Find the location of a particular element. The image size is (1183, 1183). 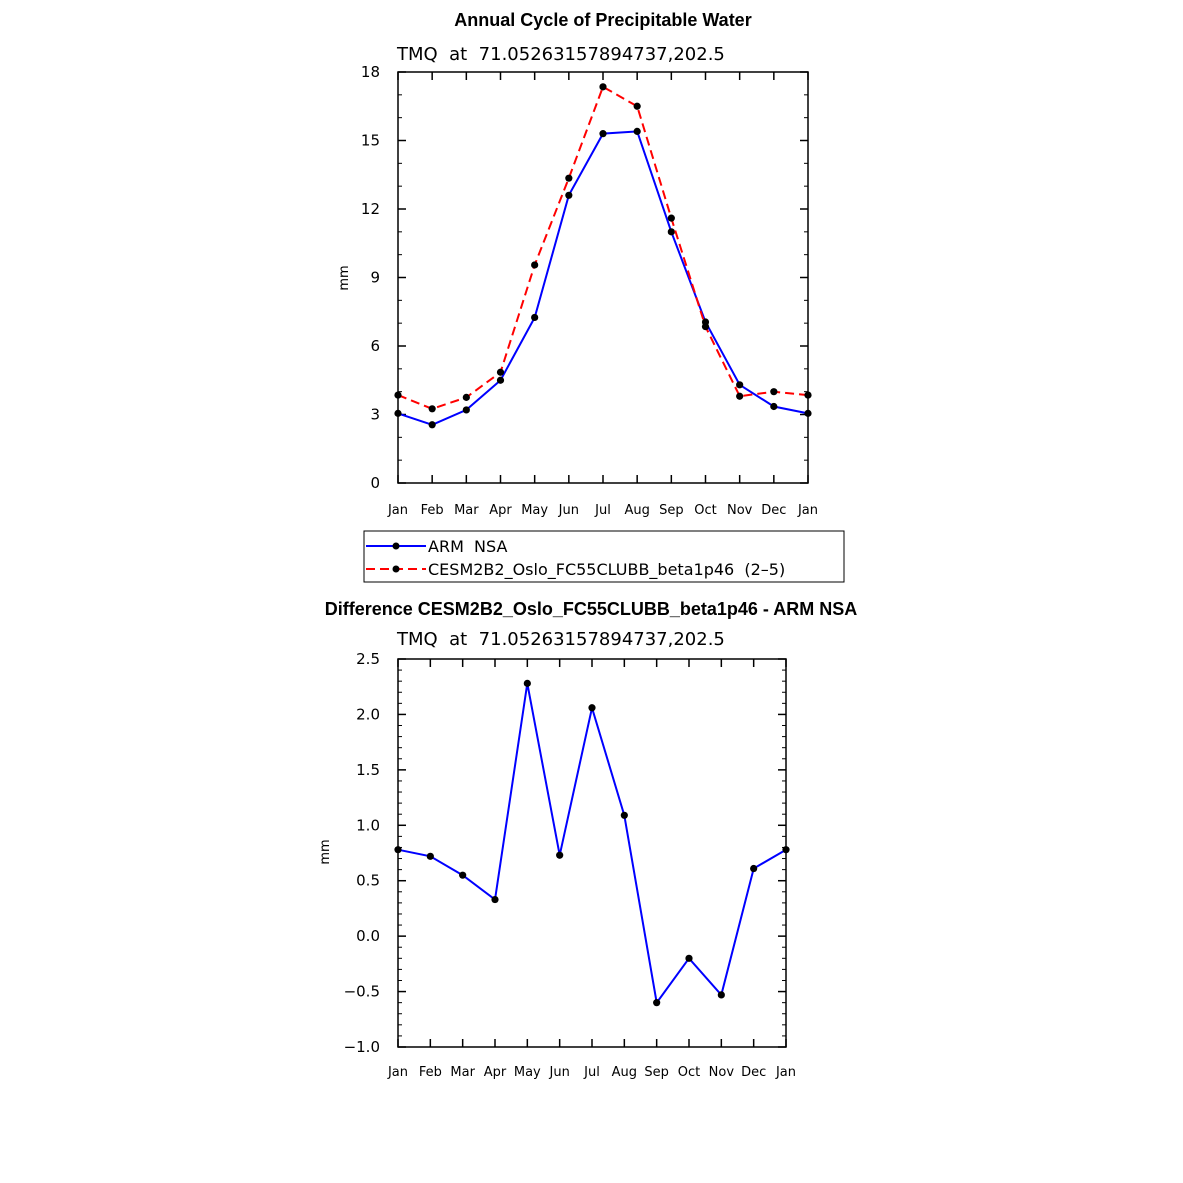

c2-xtick-label: Jun is located at coordinates (559, 1072).